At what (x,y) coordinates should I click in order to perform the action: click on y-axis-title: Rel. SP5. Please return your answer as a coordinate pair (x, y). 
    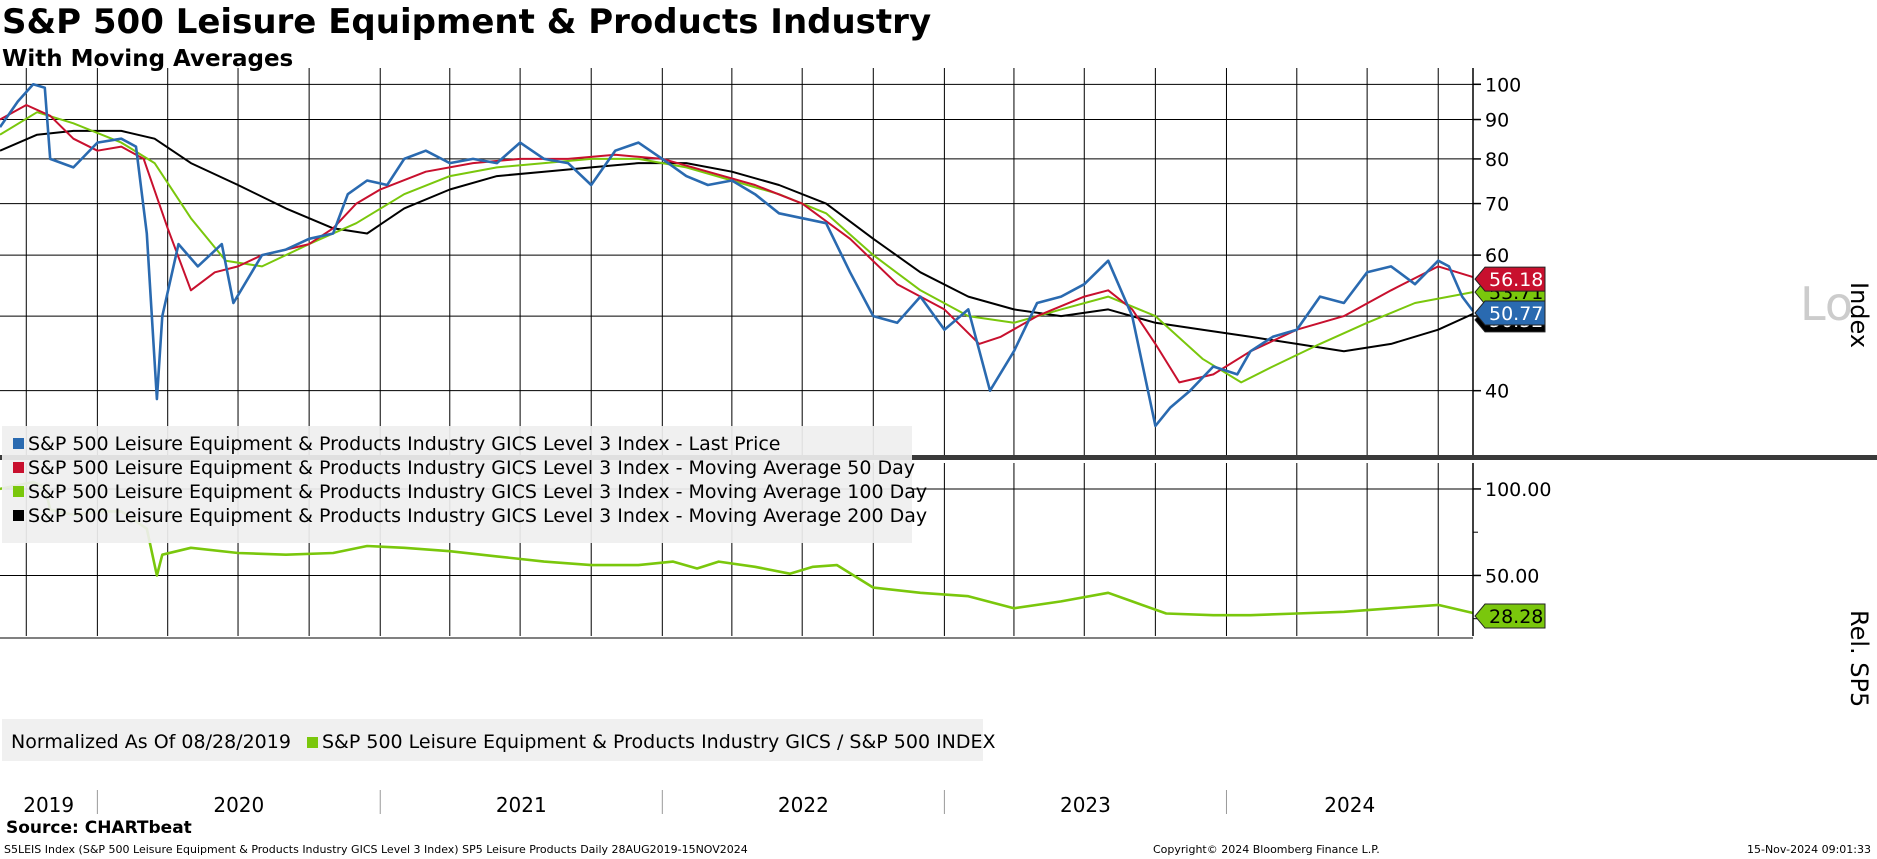
    Looking at the image, I should click on (1859, 658).